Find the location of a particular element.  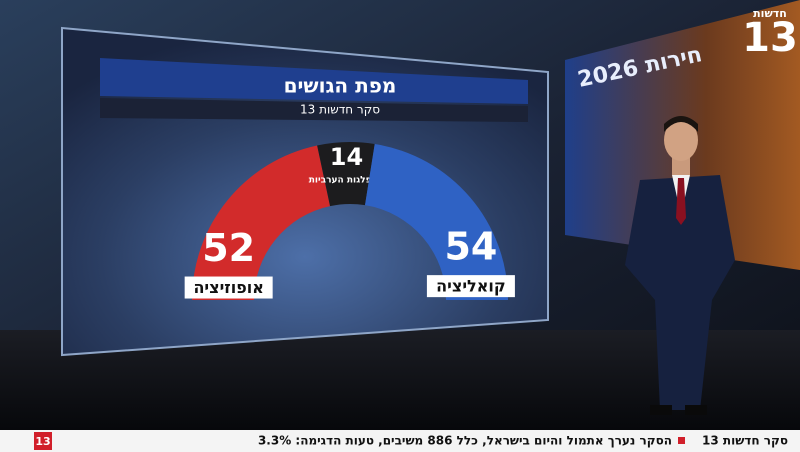

title-bar is located at coordinates (314, 81).